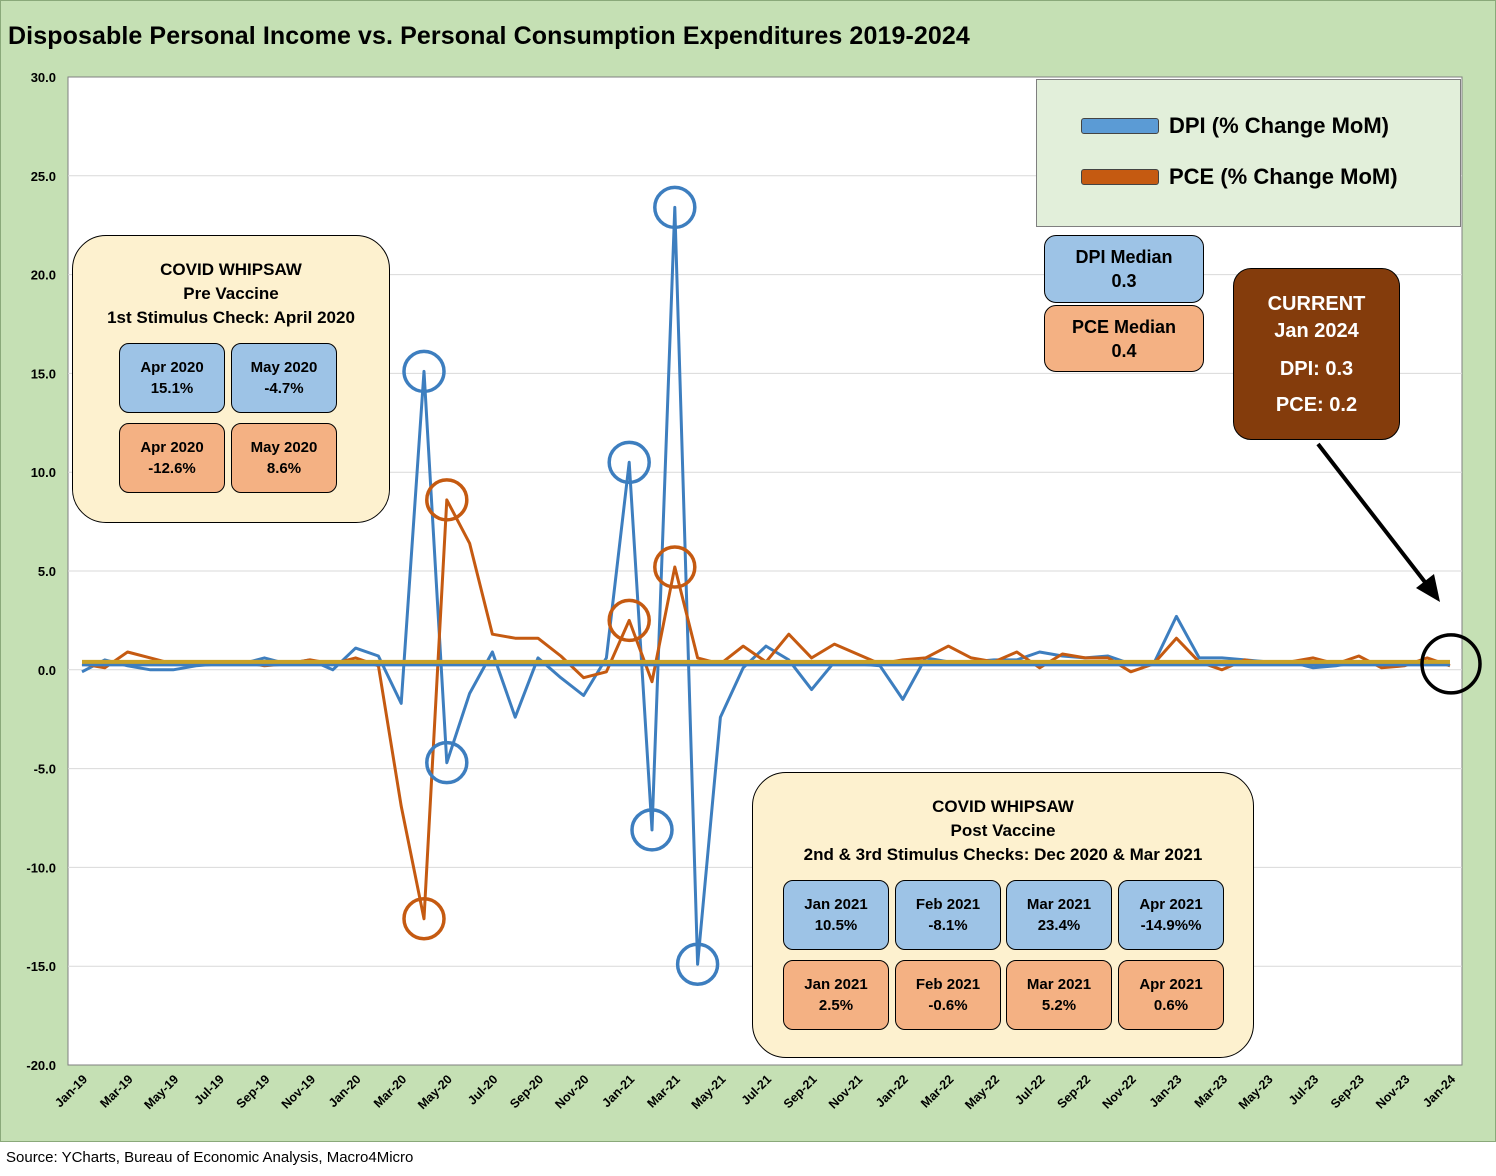  Describe the element at coordinates (1166, 1091) in the screenshot. I see `x-tick-label: Jan-23` at that location.